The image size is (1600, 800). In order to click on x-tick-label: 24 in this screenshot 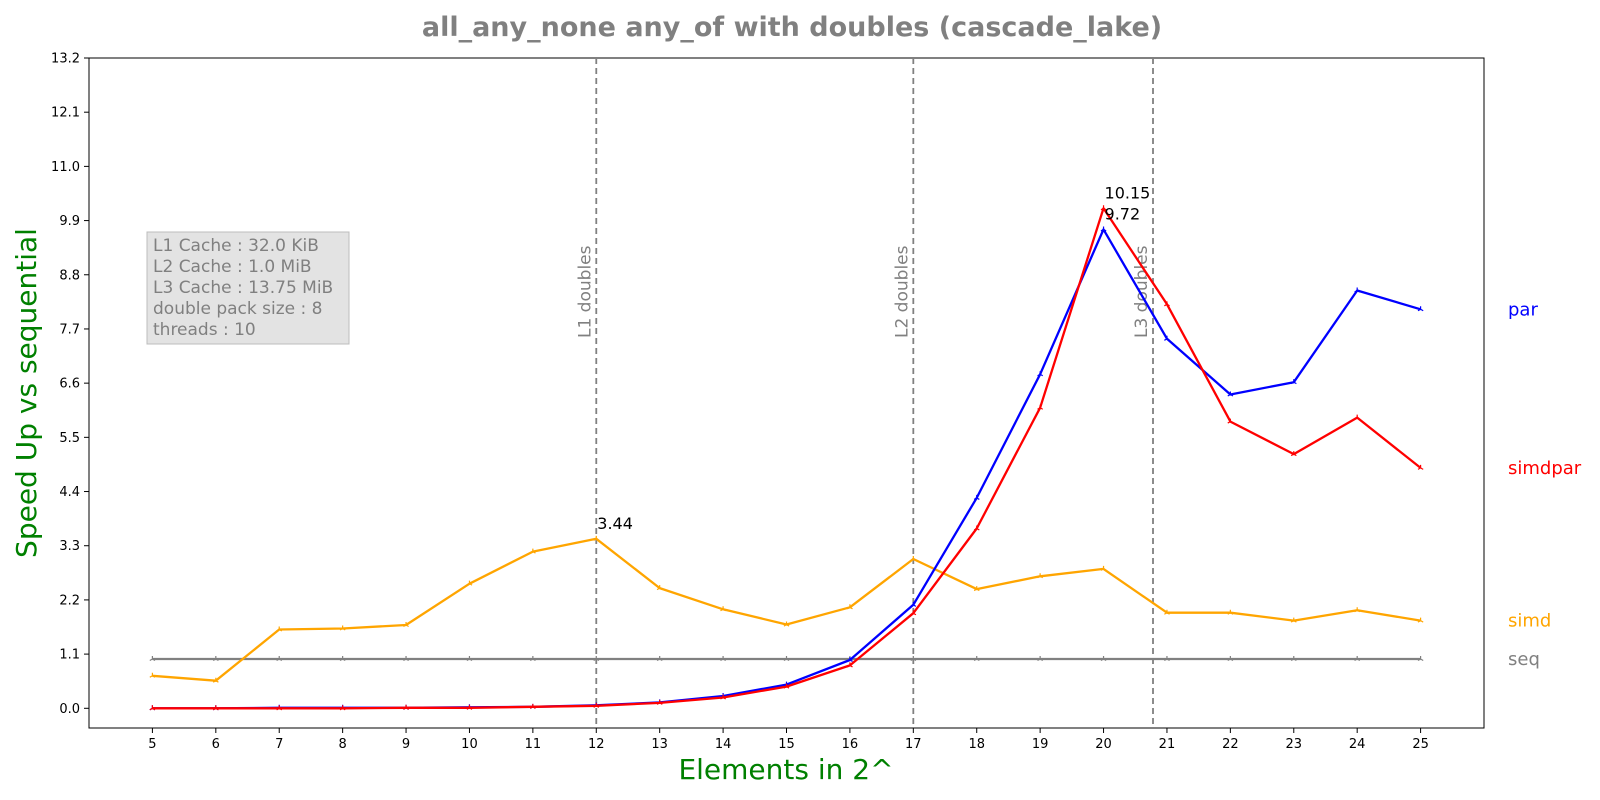, I will do `click(1357, 744)`.